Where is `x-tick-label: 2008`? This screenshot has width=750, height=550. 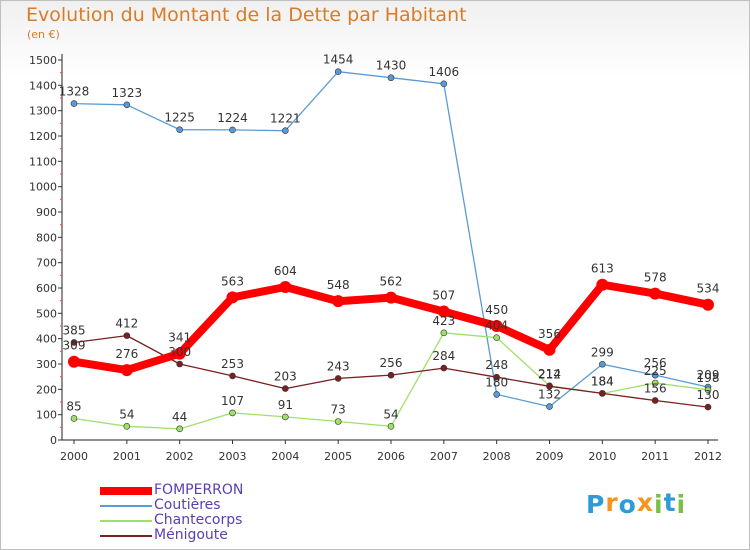
x-tick-label: 2008 is located at coordinates (497, 456).